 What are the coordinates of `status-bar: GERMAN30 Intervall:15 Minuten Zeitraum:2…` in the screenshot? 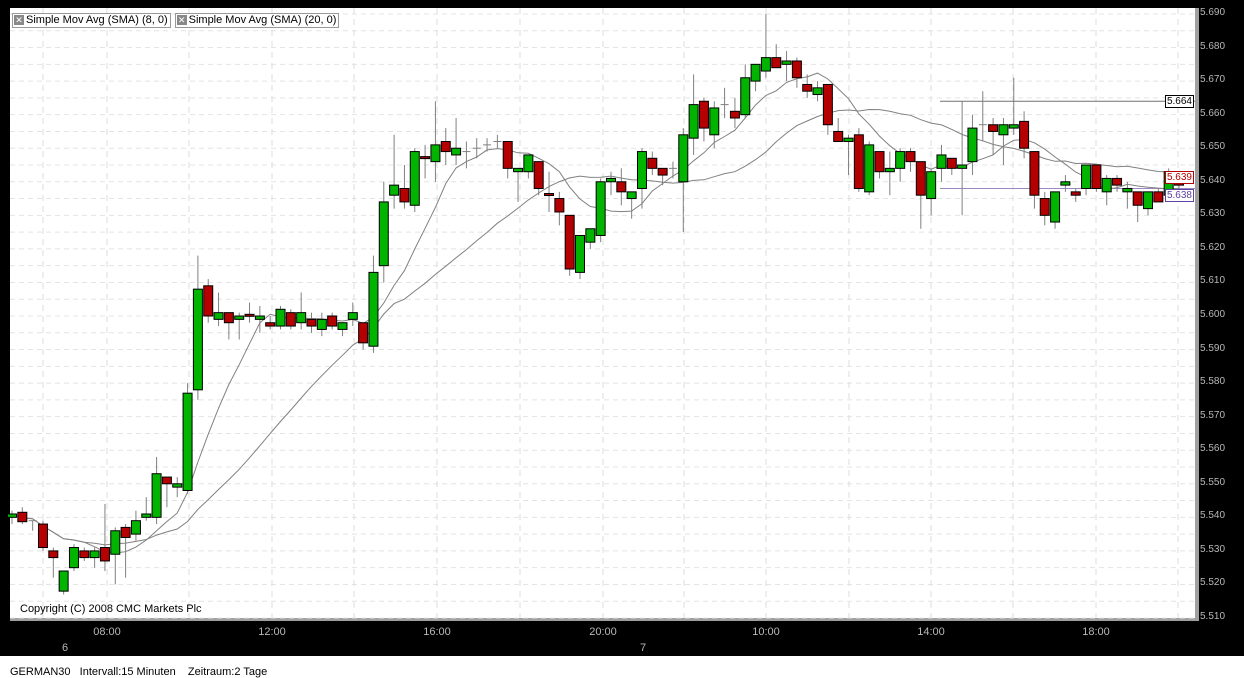 It's located at (139, 672).